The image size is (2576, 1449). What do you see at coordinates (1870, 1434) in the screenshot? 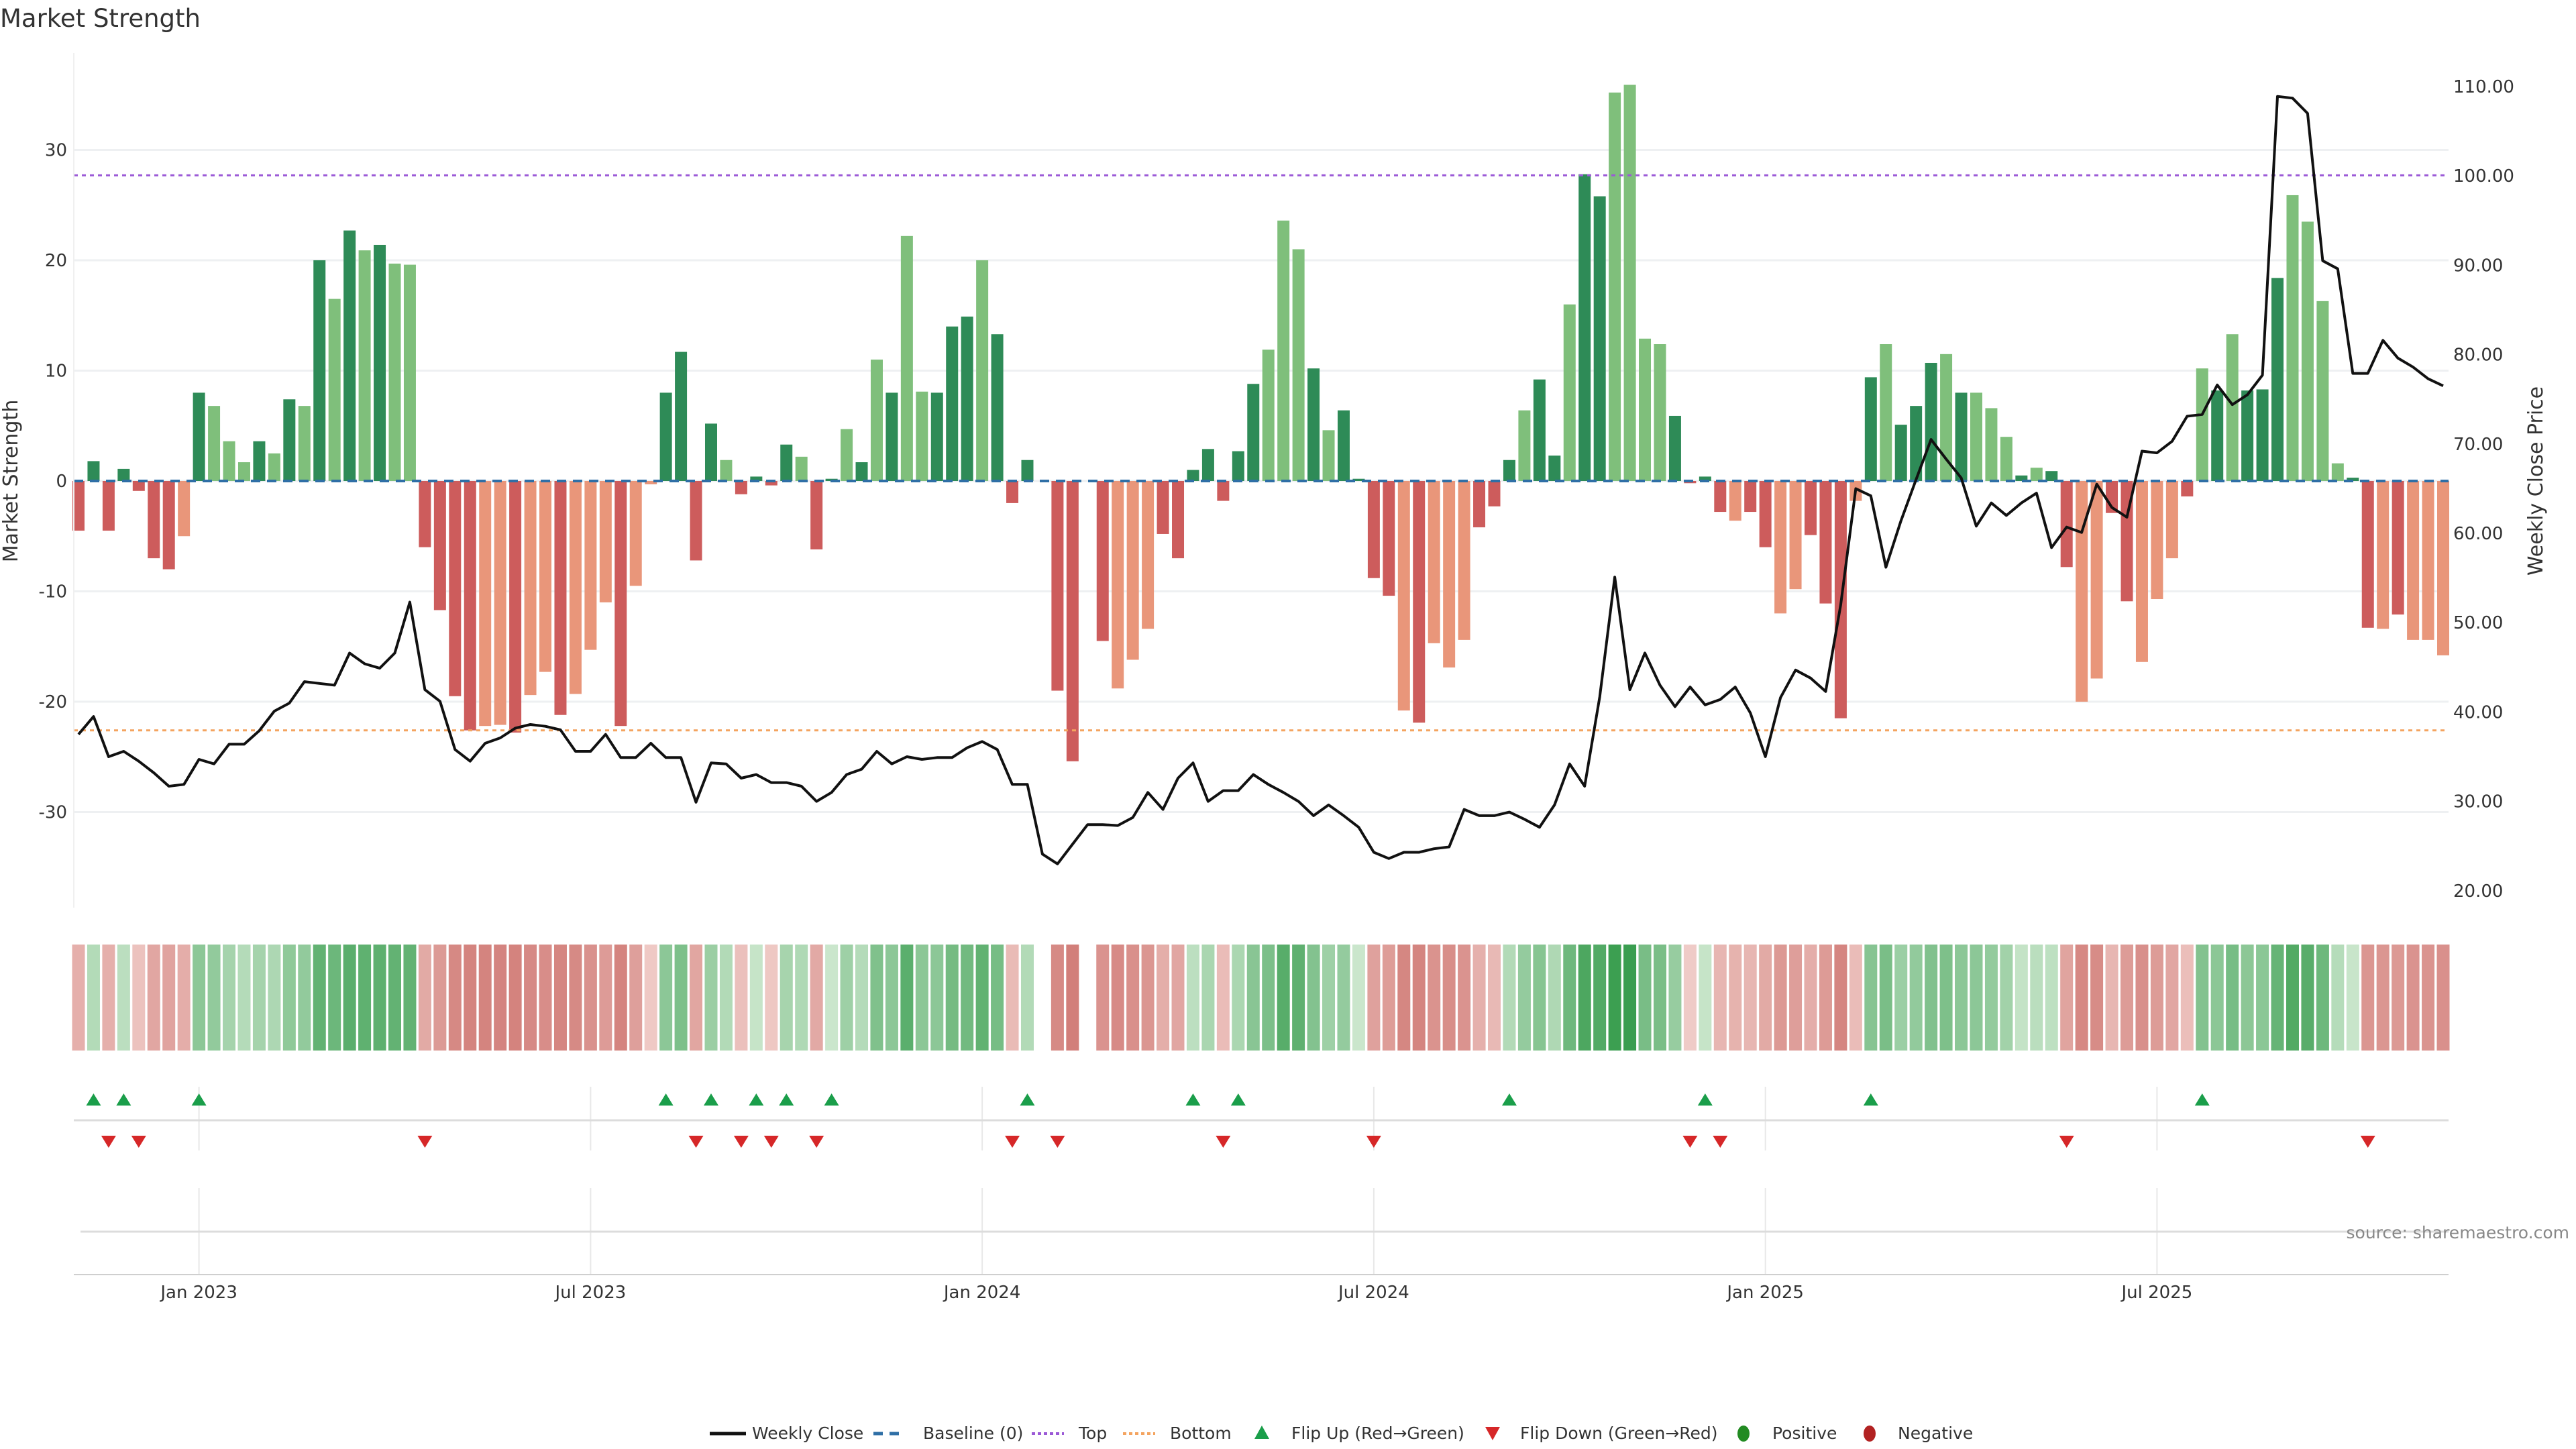
I see `circle-icon` at bounding box center [1870, 1434].